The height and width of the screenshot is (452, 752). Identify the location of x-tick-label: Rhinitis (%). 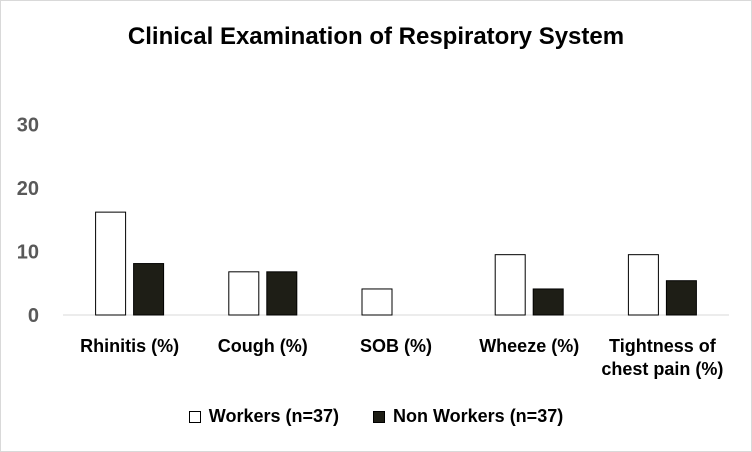
(129, 346).